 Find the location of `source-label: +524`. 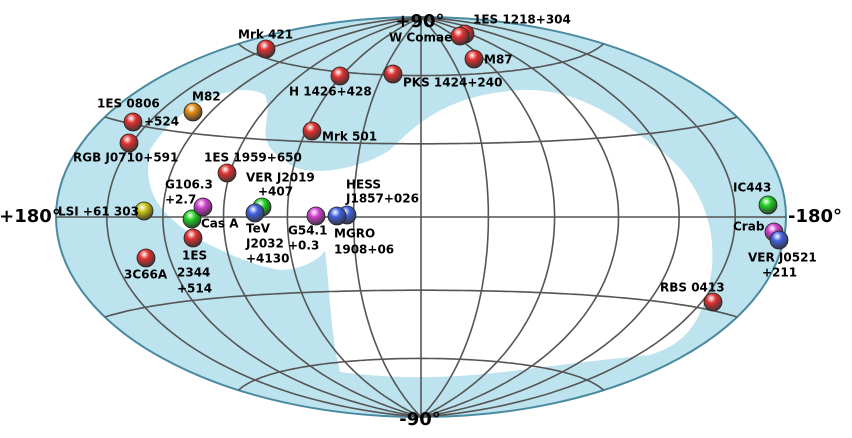

source-label: +524 is located at coordinates (161, 122).